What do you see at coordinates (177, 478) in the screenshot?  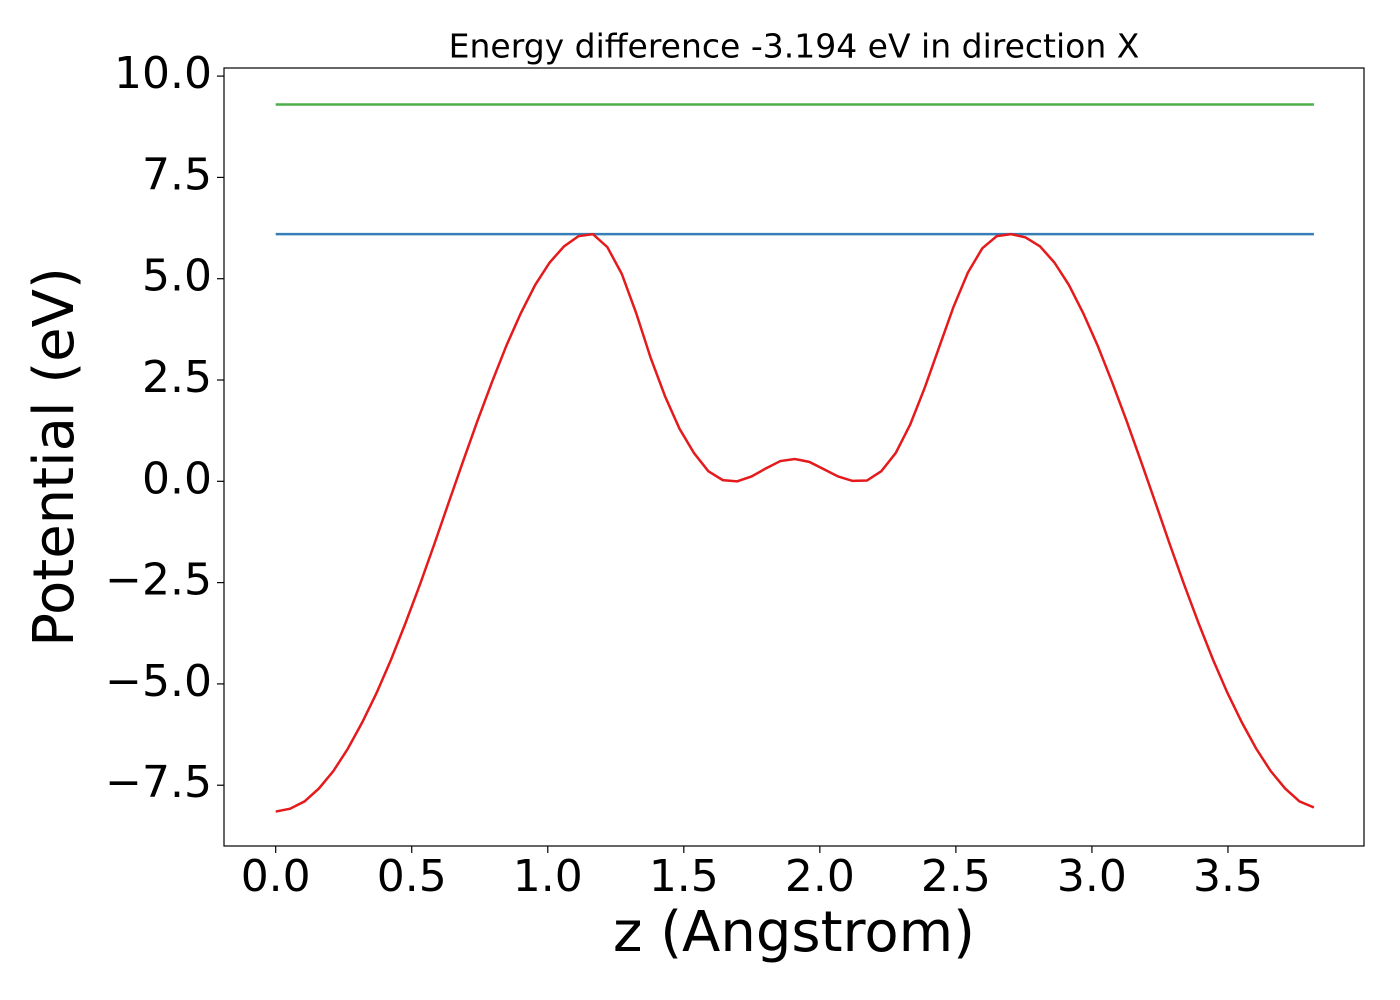 I see `y-tick-label: 0.0` at bounding box center [177, 478].